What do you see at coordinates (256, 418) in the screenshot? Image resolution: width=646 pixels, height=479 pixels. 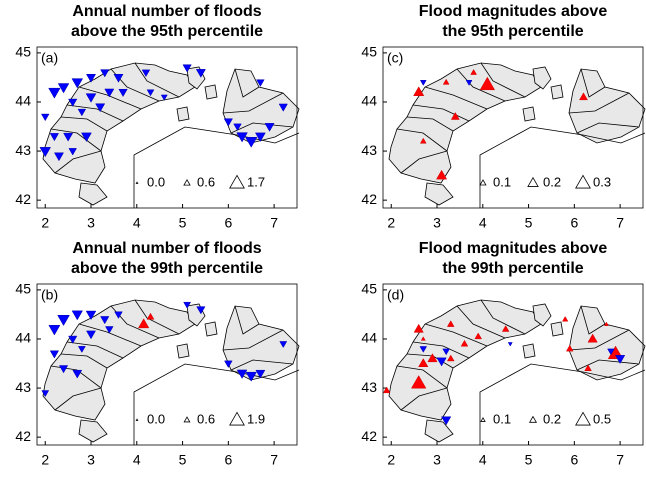 I see `legend-label: 1.9` at bounding box center [256, 418].